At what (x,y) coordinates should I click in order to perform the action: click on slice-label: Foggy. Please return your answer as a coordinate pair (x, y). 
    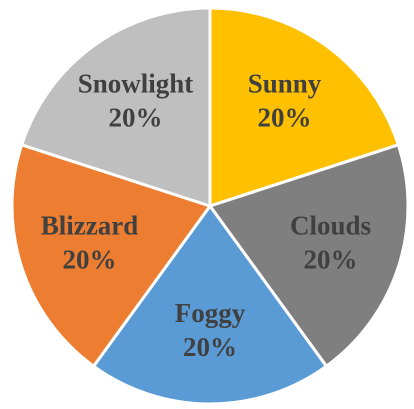
    Looking at the image, I should click on (210, 313).